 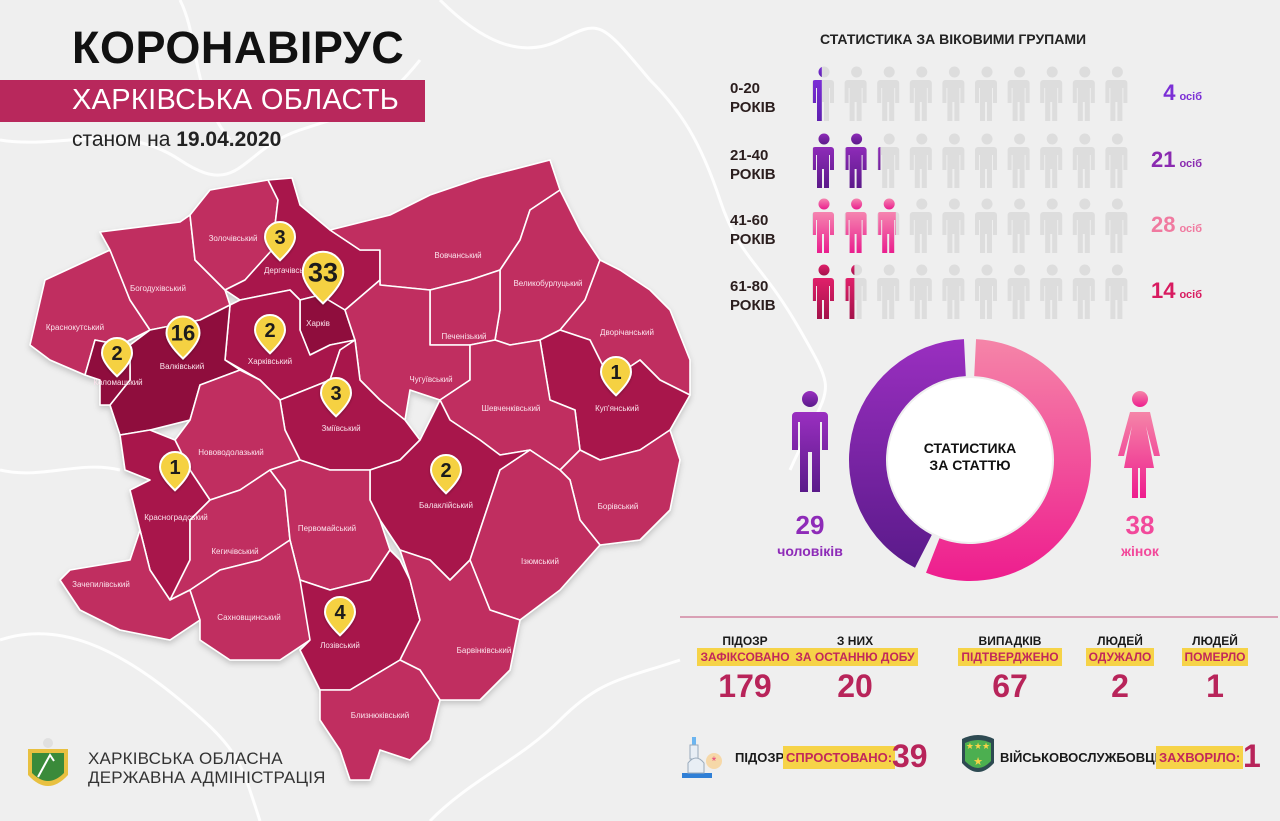 What do you see at coordinates (855, 686) in the screenshot?
I see `stat-value: 20` at bounding box center [855, 686].